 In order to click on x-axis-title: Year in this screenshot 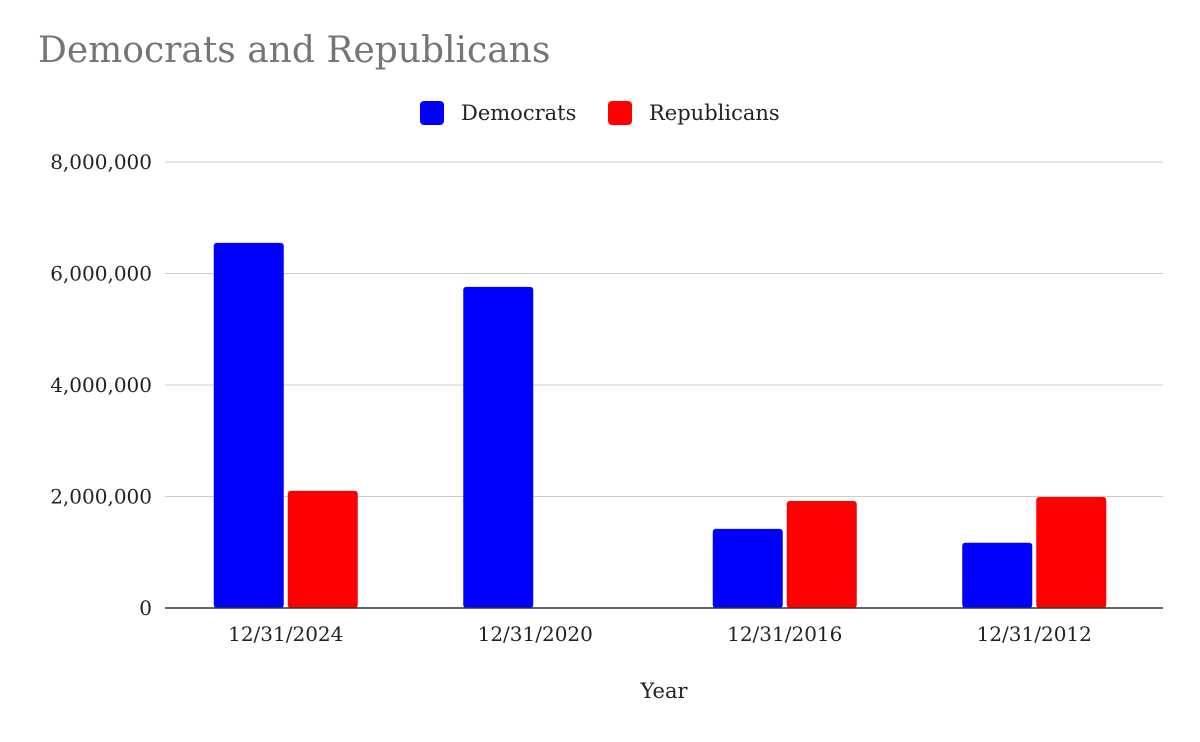, I will do `click(663, 691)`.